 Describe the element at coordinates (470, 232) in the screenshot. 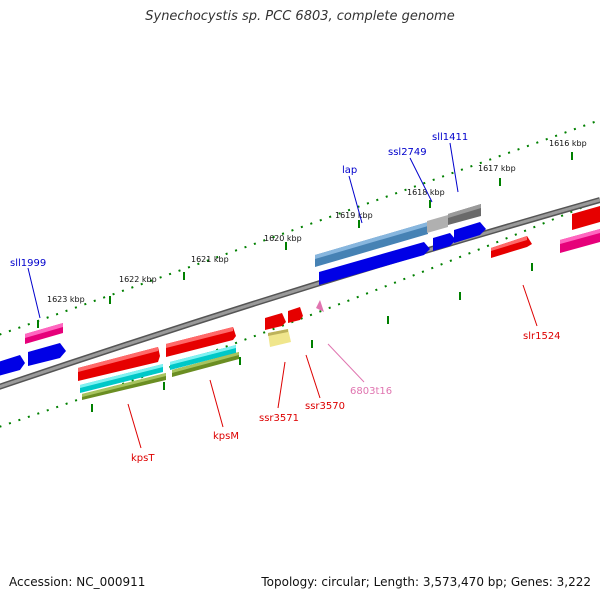

I see `gene-sll1411-blue-cds` at that location.